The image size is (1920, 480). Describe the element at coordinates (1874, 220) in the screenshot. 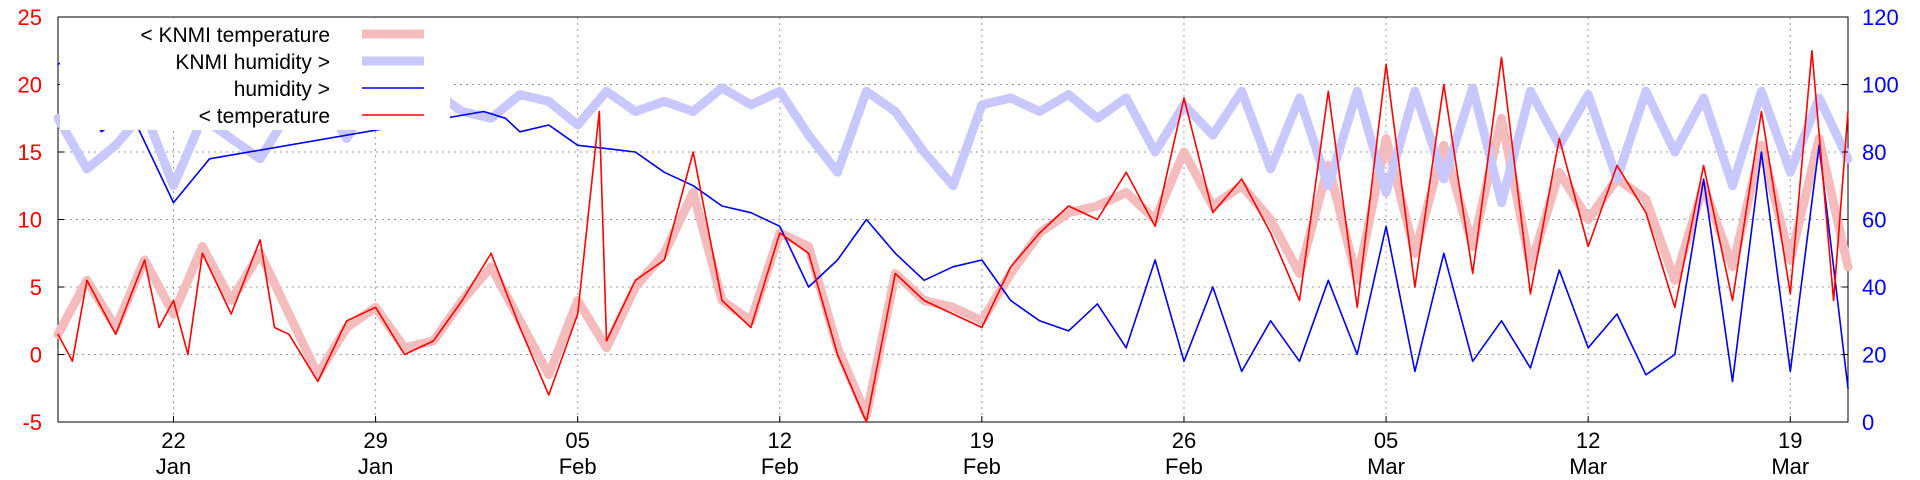

I see `right-tick-label: 60` at that location.